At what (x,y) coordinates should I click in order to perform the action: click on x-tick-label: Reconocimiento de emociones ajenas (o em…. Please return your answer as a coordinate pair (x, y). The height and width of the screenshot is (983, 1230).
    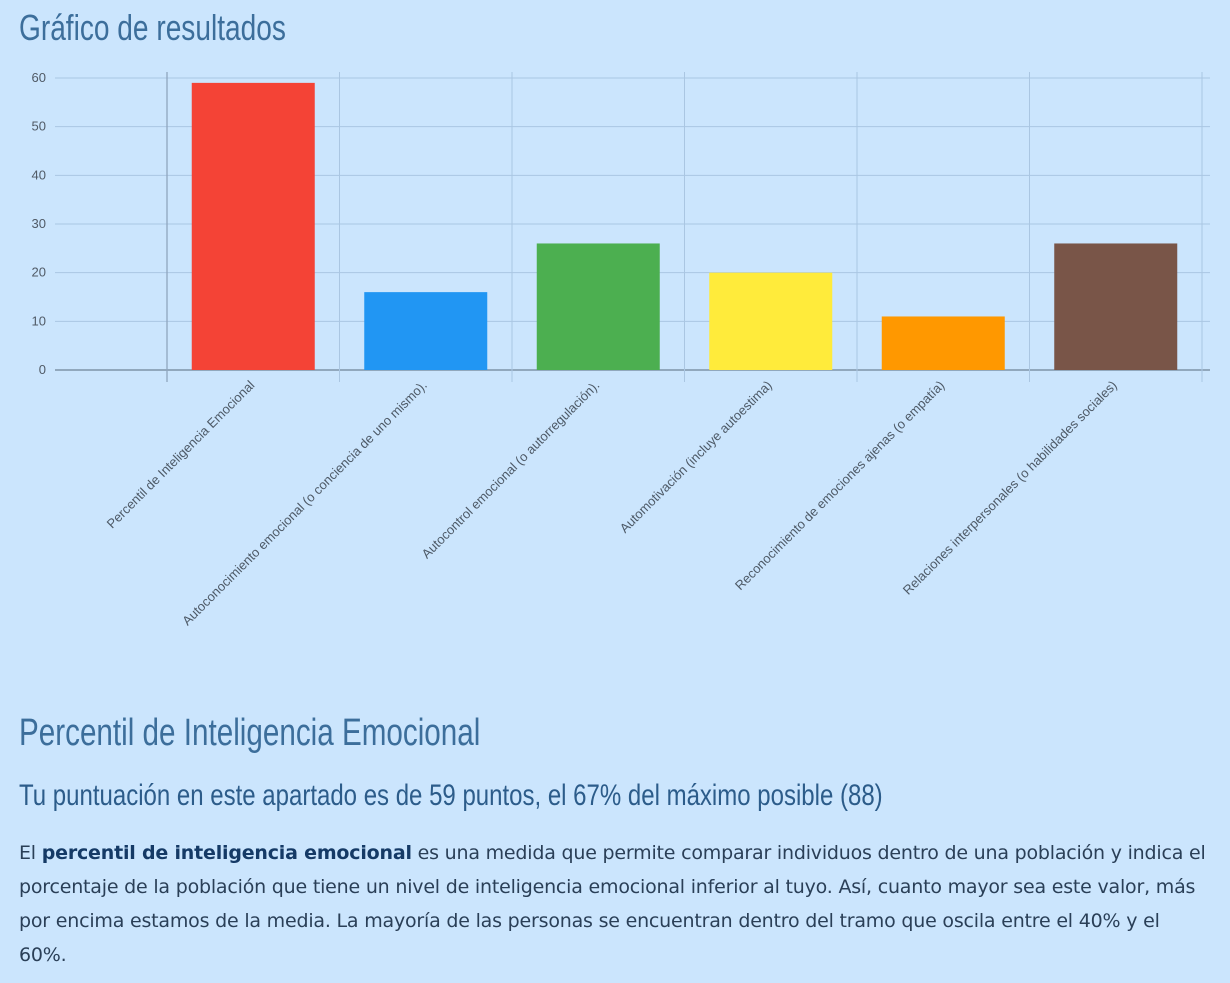
    Looking at the image, I should click on (840, 486).